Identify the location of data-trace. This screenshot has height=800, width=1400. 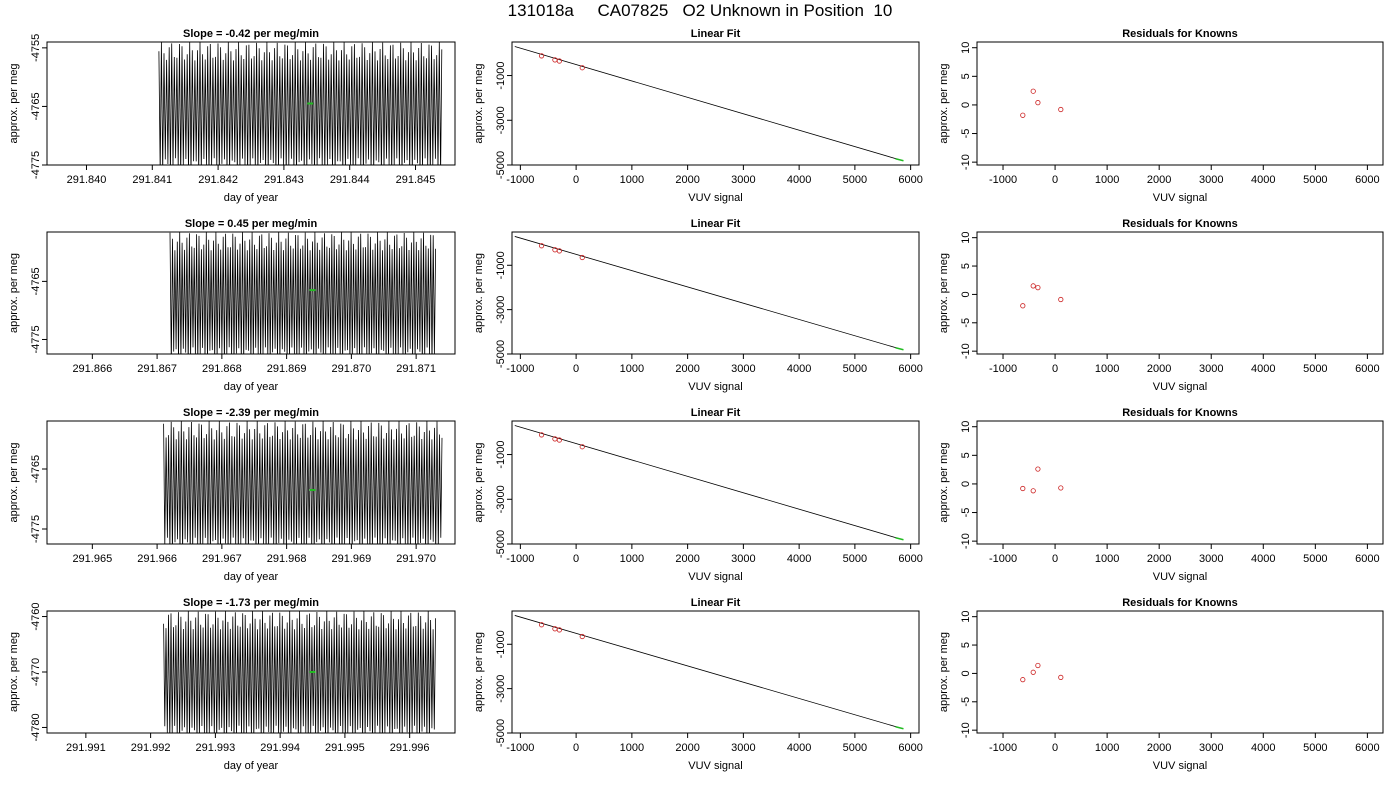
(303, 482).